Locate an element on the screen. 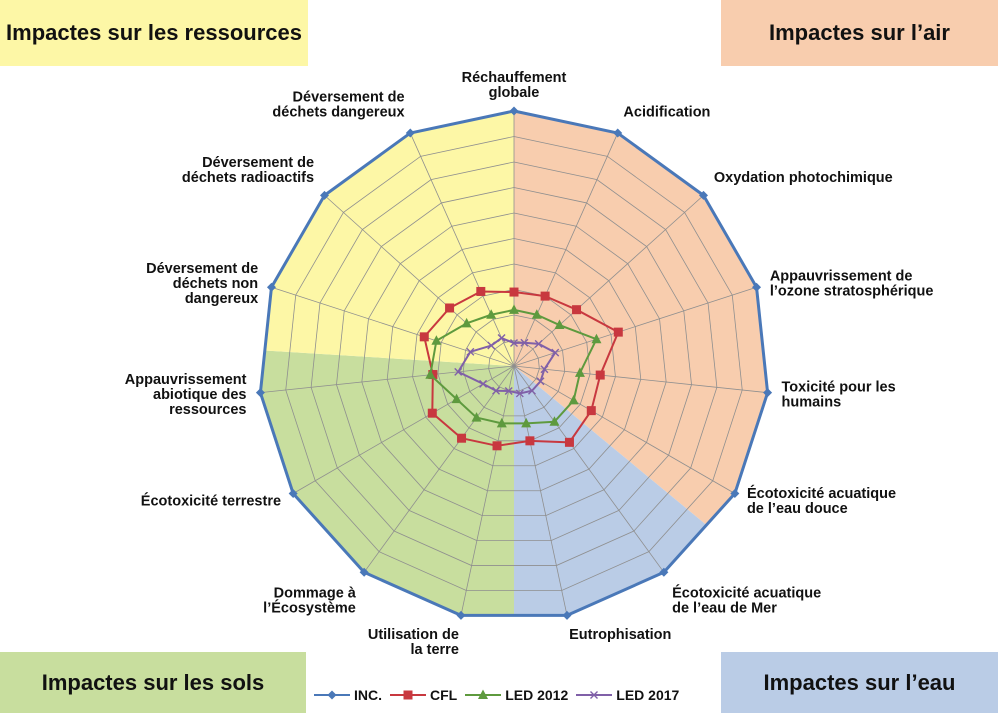  axis-label: Eutrophisation is located at coordinates (620, 635).